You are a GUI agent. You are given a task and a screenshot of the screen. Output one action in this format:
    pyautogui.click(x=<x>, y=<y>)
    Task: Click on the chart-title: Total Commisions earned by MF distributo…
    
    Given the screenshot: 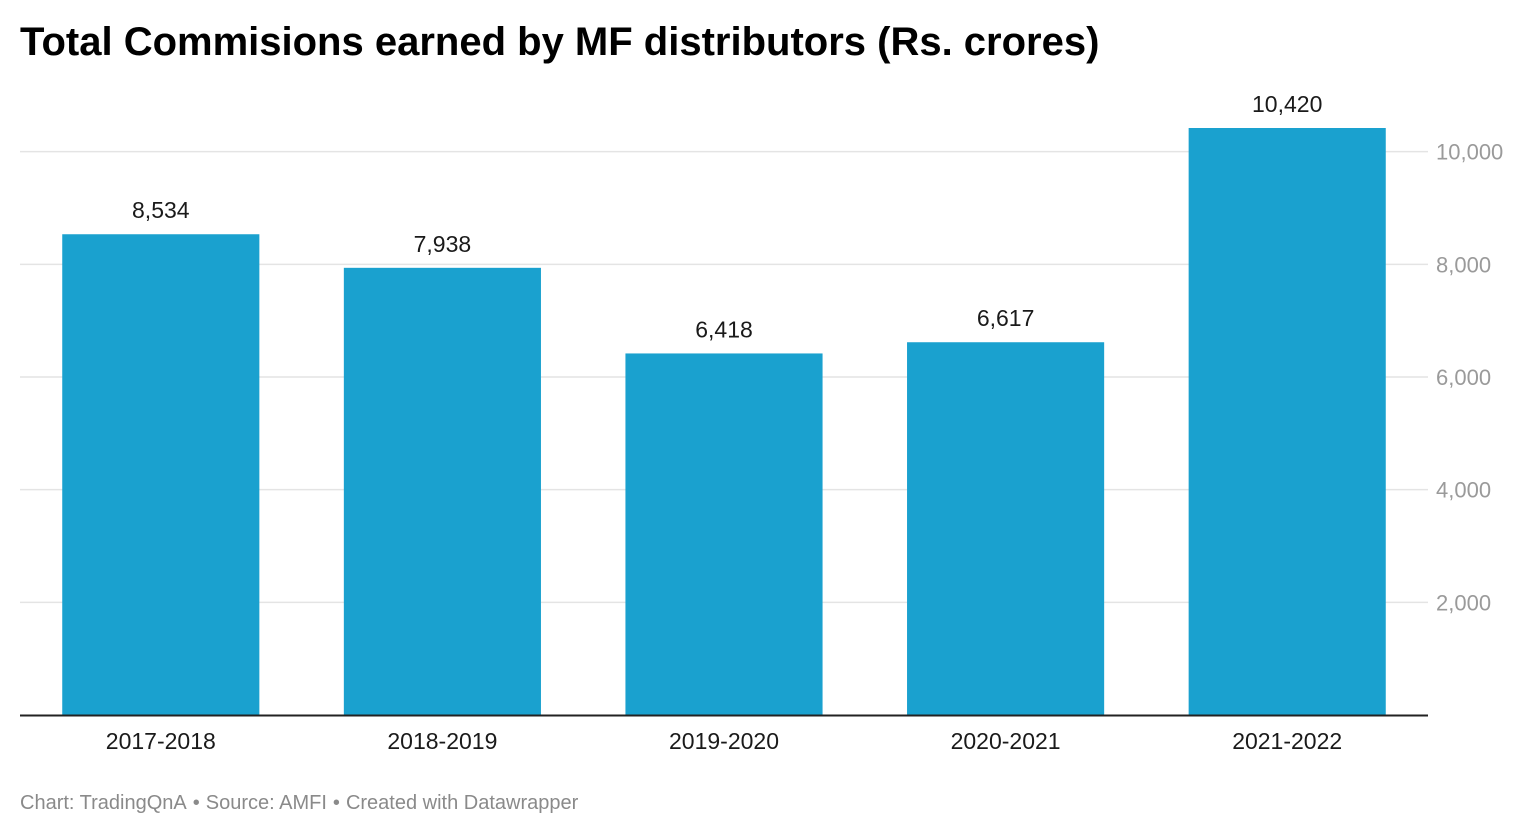 What is the action you would take?
    pyautogui.click(x=560, y=42)
    